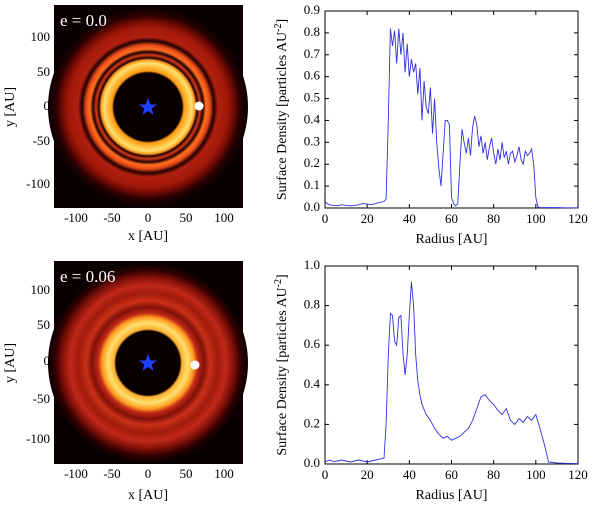 Image resolution: width=605 pixels, height=514 pixels. What do you see at coordinates (312, 140) in the screenshot?
I see `y-tick-label: 0.3` at bounding box center [312, 140].